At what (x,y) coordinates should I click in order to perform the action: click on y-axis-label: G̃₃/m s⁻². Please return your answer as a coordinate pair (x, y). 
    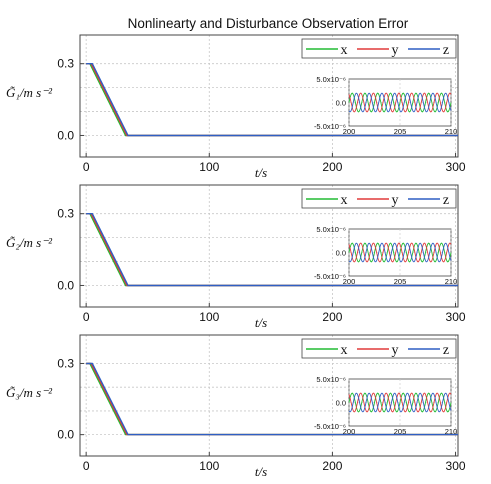
    Looking at the image, I should click on (29, 392).